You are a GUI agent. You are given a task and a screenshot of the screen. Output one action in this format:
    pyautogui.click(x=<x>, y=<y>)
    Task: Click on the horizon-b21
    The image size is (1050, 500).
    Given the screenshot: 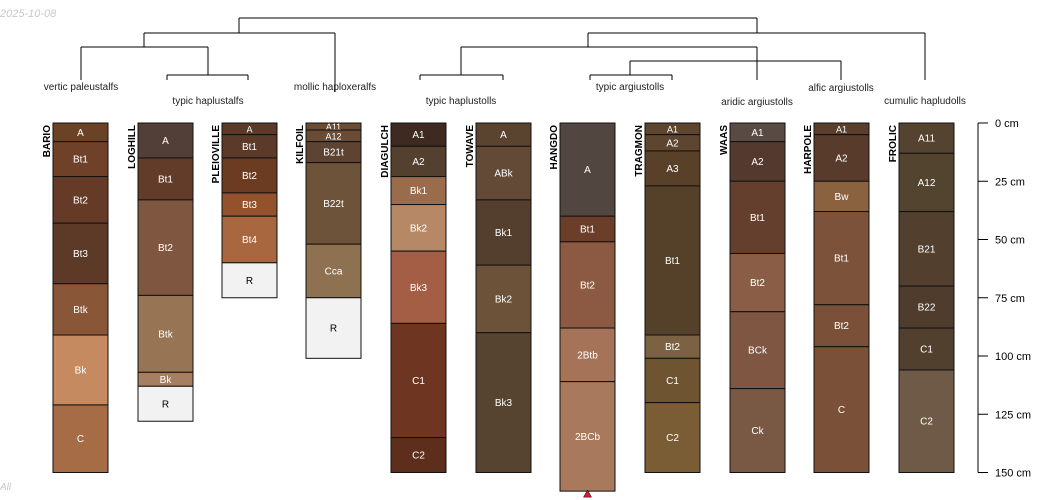 What is the action you would take?
    pyautogui.click(x=926, y=249)
    